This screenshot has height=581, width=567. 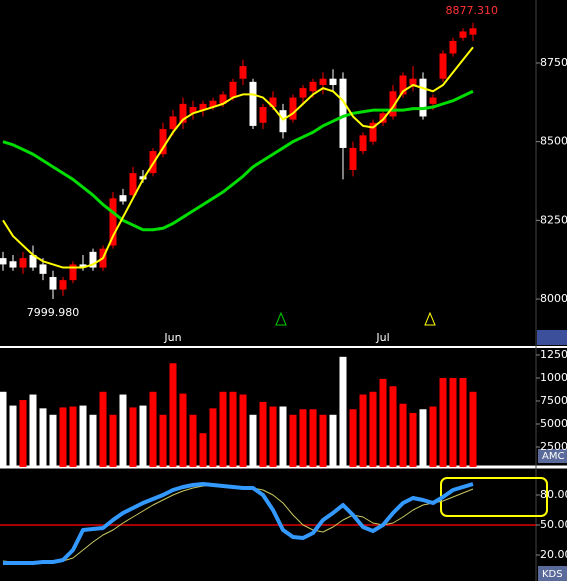 What do you see at coordinates (472, 10) in the screenshot?
I see `high-label: 8877.310` at bounding box center [472, 10].